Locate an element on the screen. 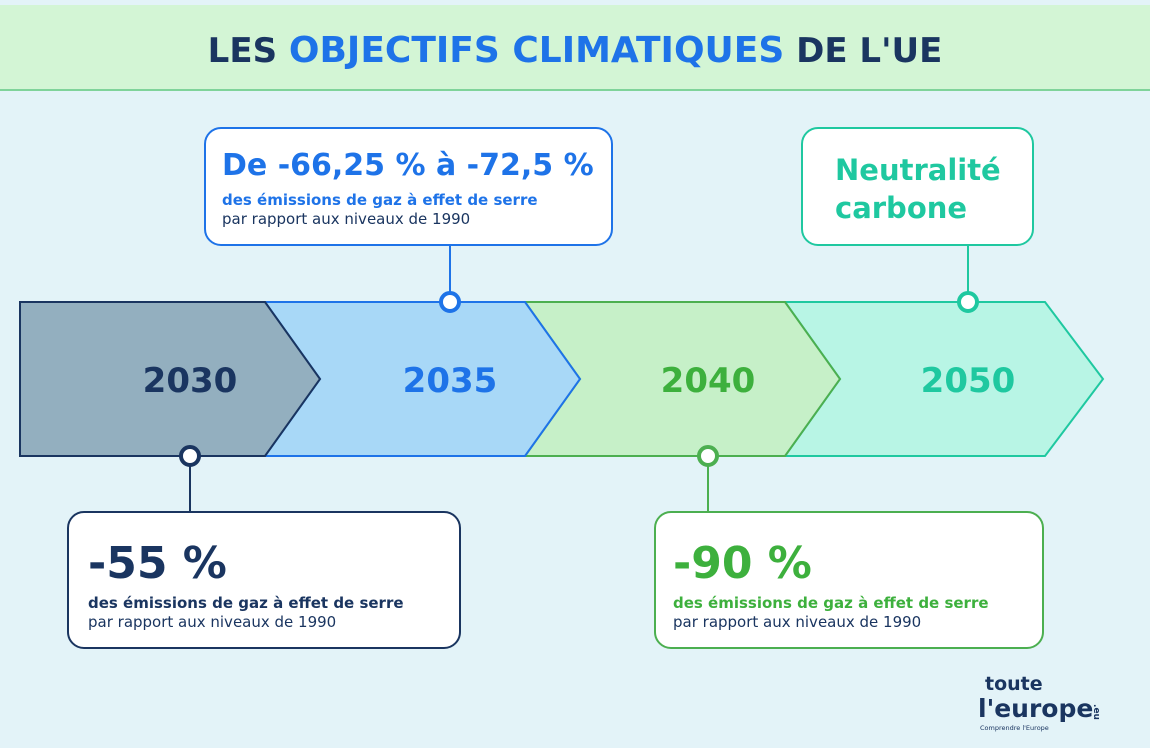 This screenshot has width=1150, height=748. year: 2030 is located at coordinates (190, 381).